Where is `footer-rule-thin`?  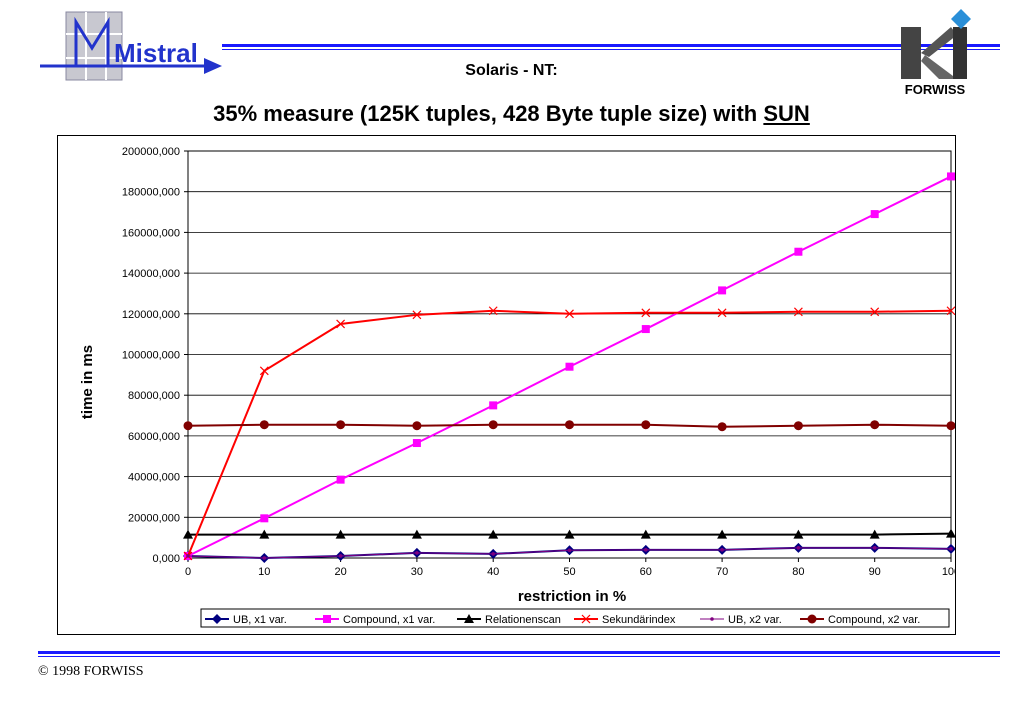 footer-rule-thin is located at coordinates (519, 656).